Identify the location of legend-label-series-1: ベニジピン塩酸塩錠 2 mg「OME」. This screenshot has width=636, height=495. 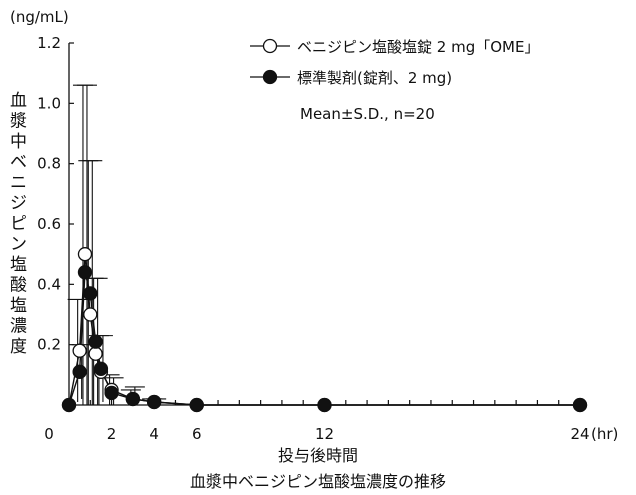
(418, 47).